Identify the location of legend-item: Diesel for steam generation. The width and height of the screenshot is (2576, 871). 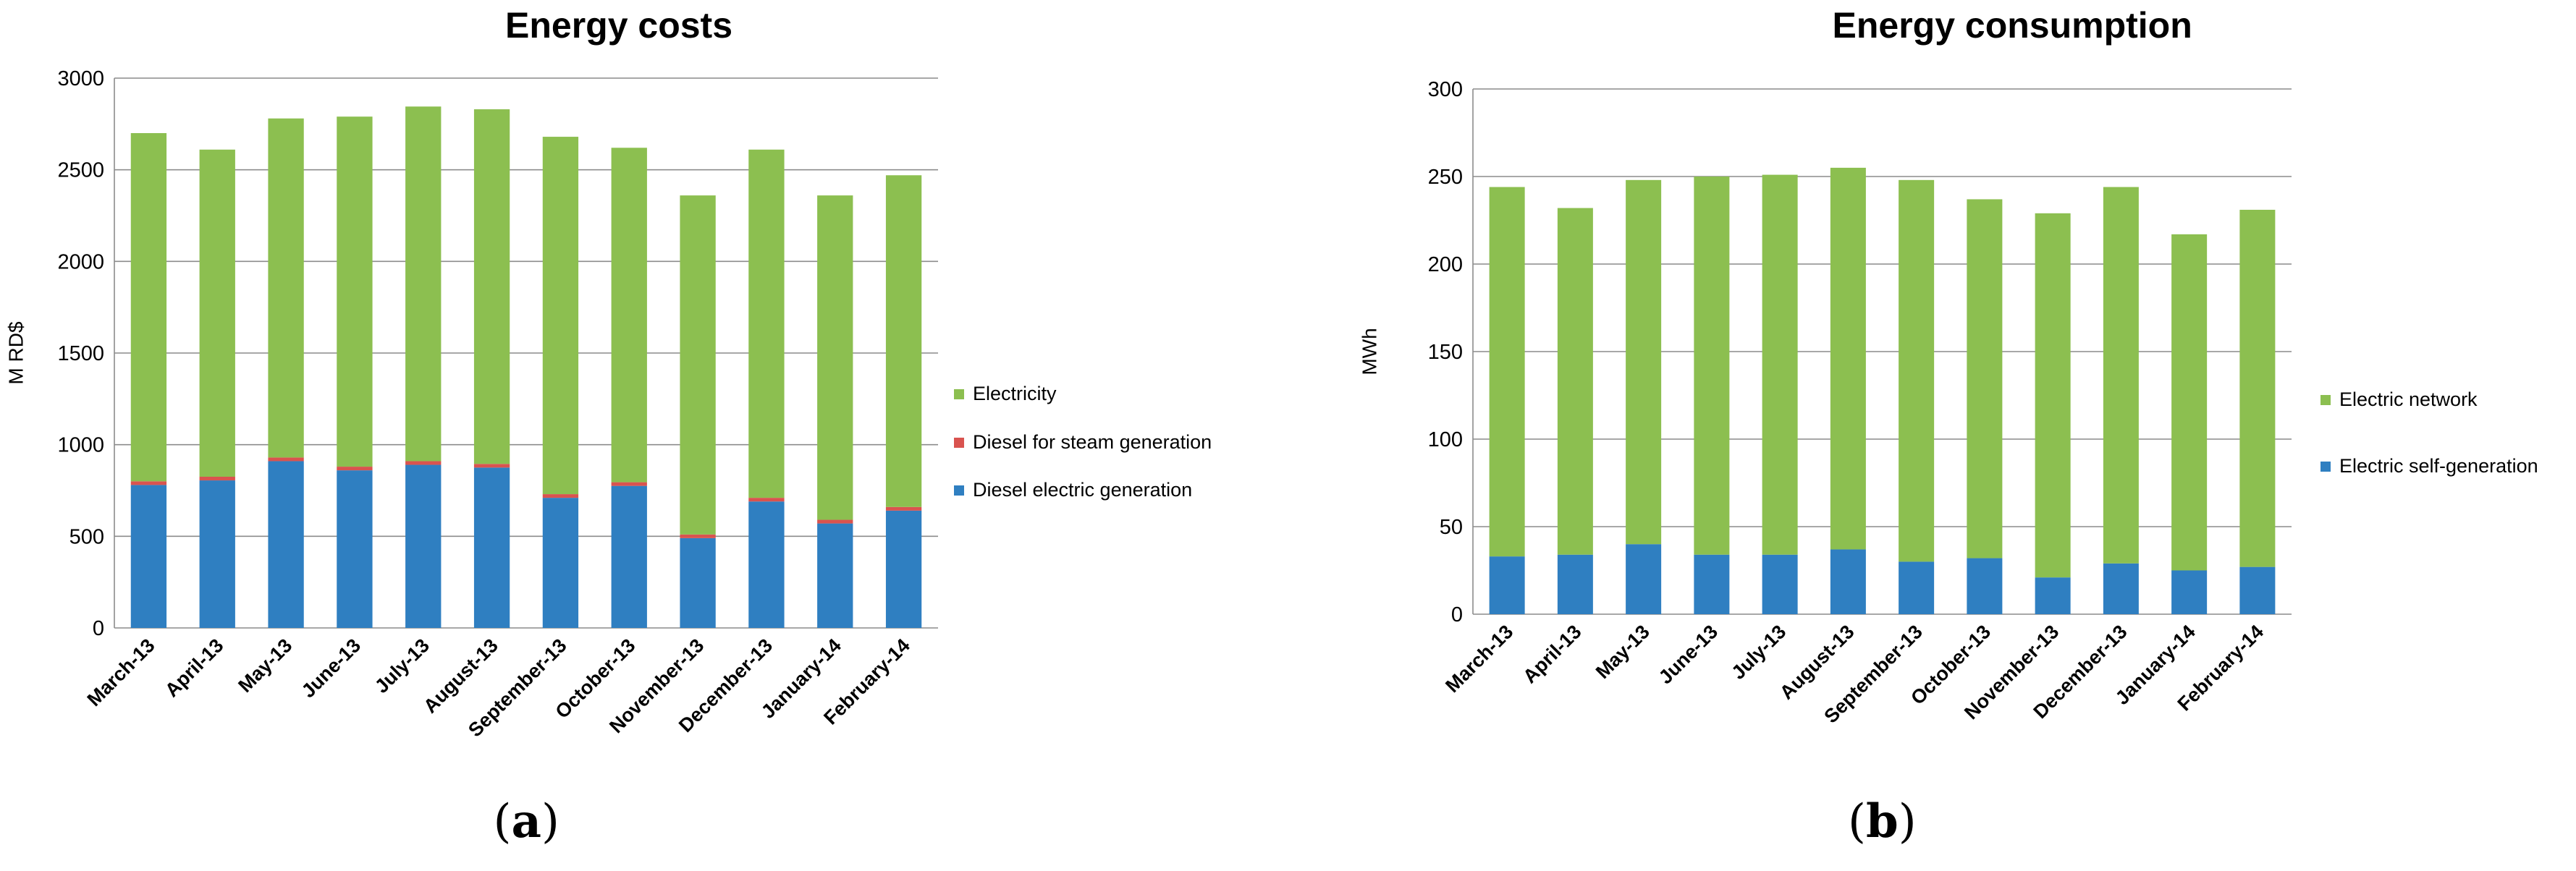
(1083, 443).